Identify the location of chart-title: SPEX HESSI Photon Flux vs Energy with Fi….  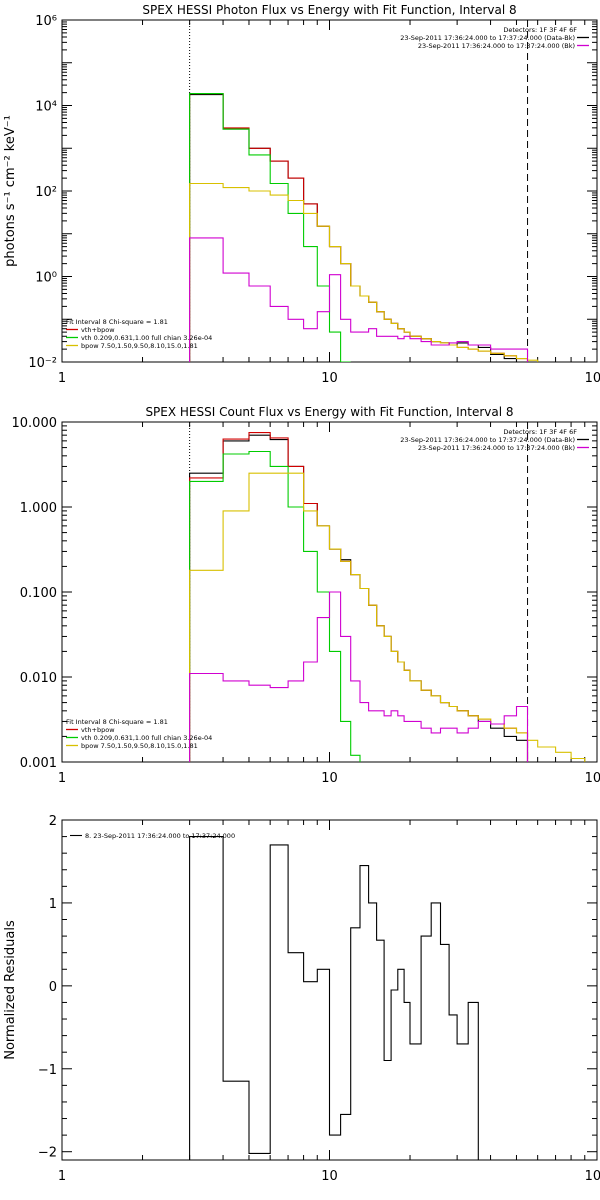
(329, 10).